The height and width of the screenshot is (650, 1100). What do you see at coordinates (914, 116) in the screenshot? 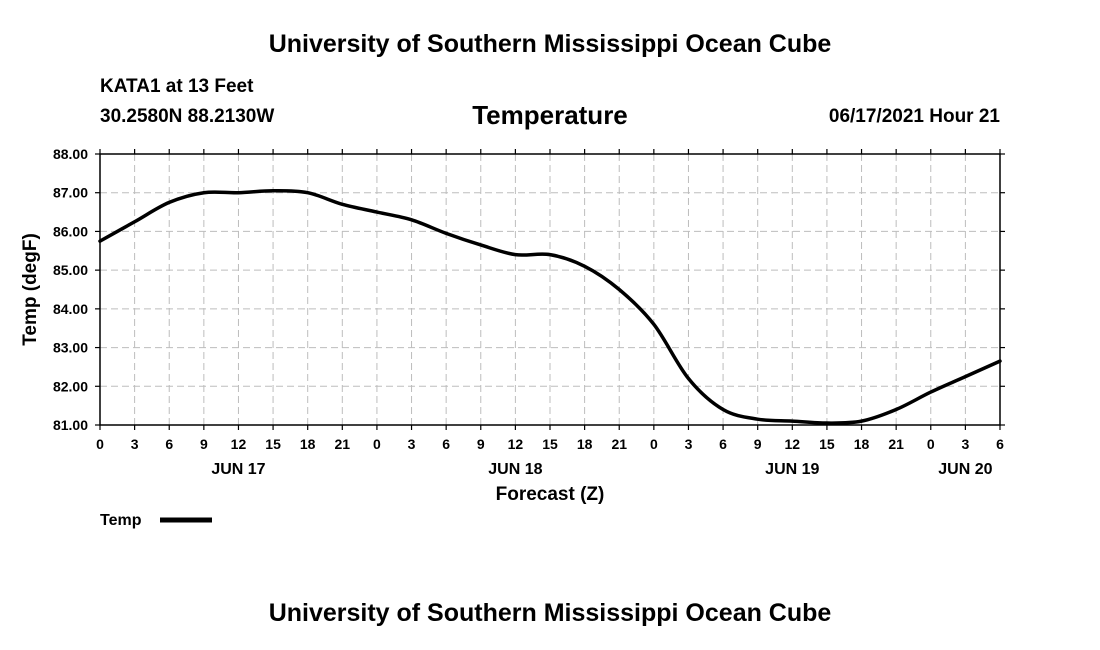
I see `forecast-run-time: 06/17/2021 Hour 21` at bounding box center [914, 116].